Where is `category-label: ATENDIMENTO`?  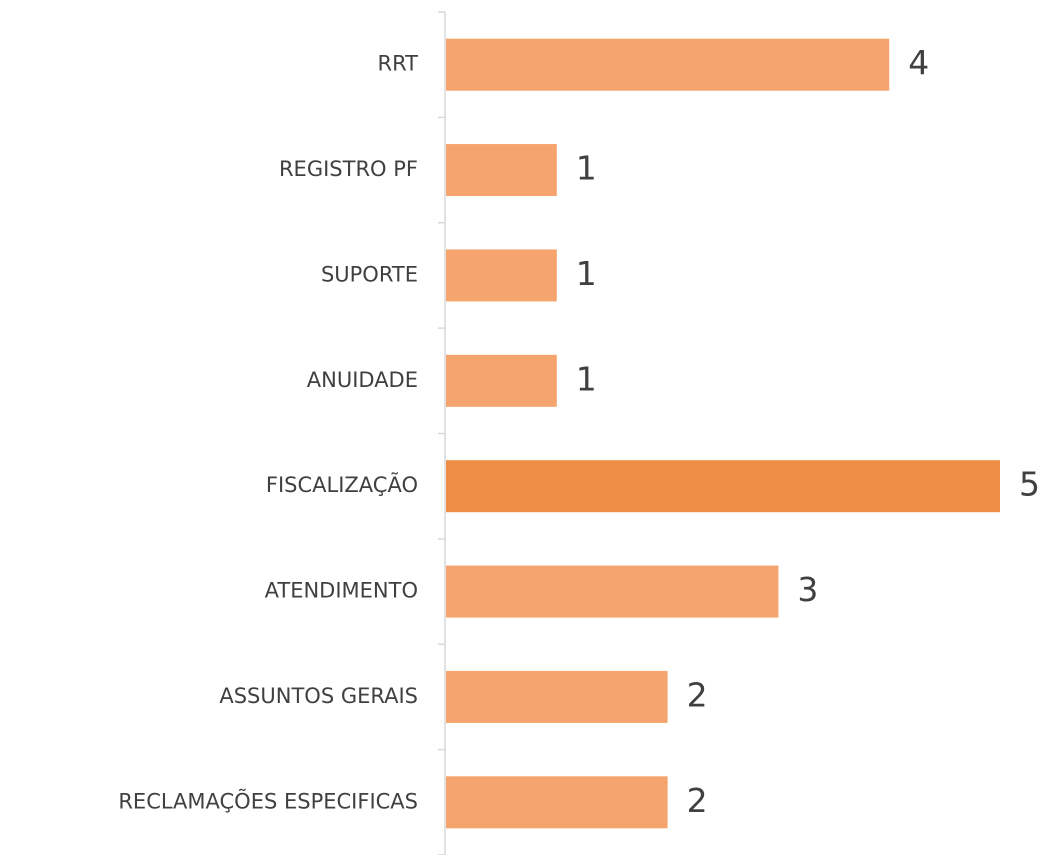 category-label: ATENDIMENTO is located at coordinates (341, 591).